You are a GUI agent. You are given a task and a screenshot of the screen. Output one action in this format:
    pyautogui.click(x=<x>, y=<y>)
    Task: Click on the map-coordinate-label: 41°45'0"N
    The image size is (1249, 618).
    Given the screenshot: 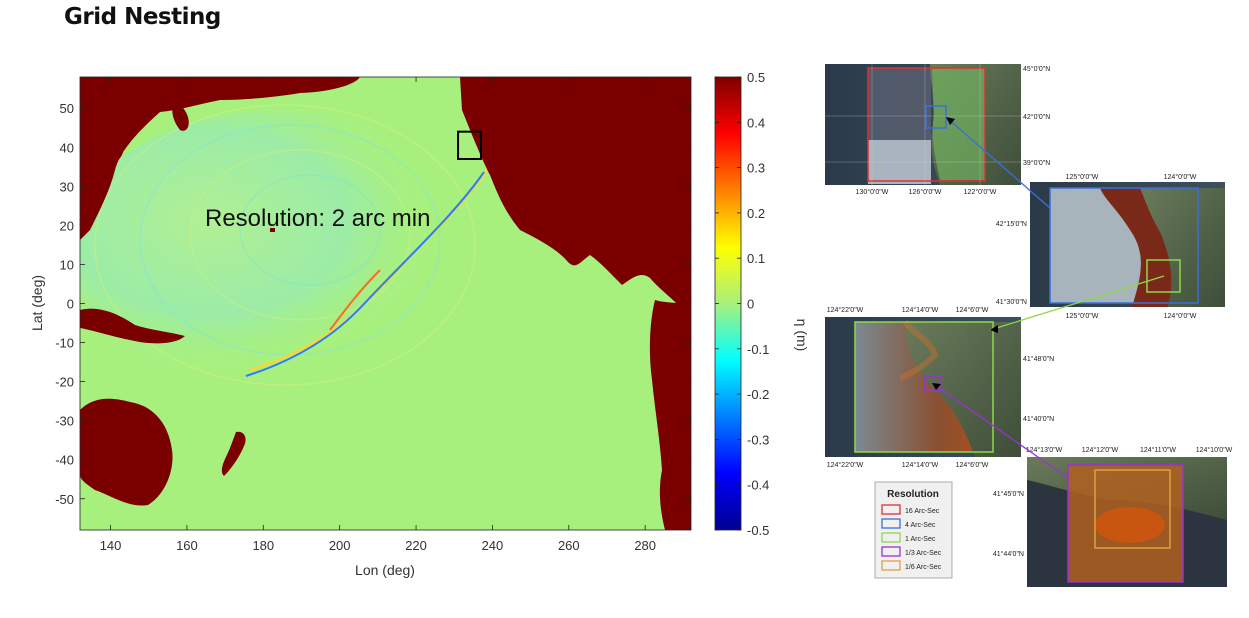 What is the action you would take?
    pyautogui.click(x=1008, y=494)
    